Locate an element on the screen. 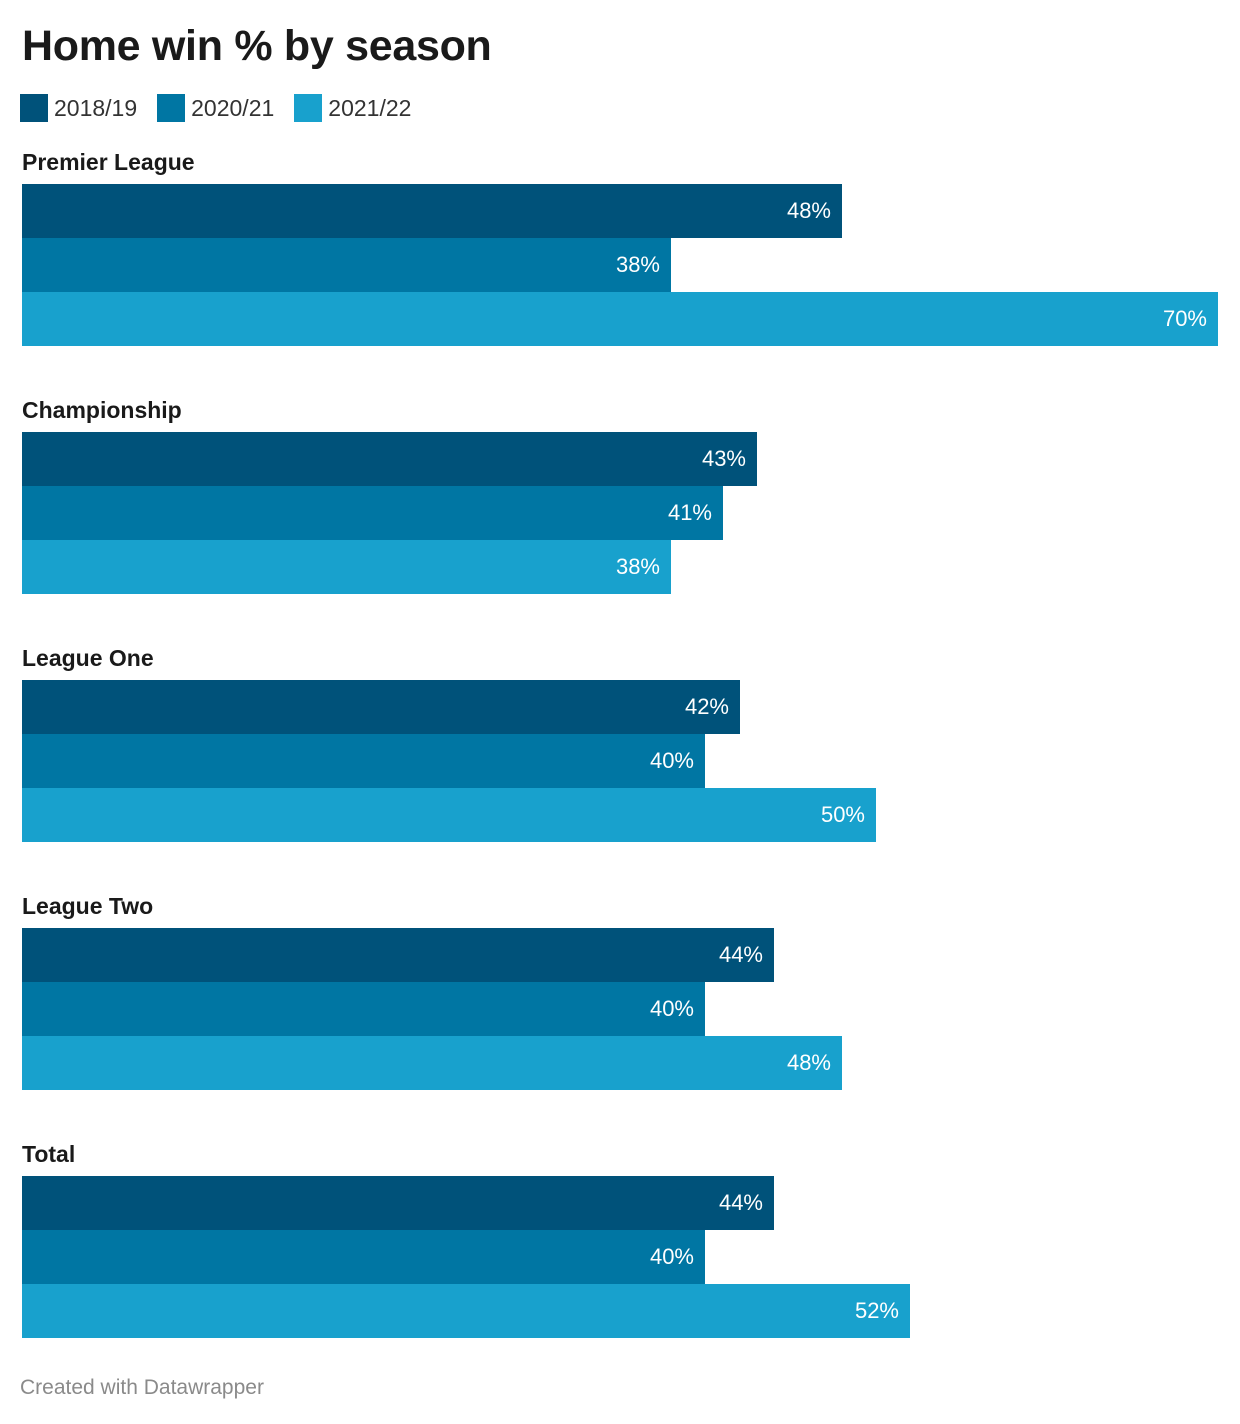  bar-premier-league-2018-19: 48% is located at coordinates (432, 211).